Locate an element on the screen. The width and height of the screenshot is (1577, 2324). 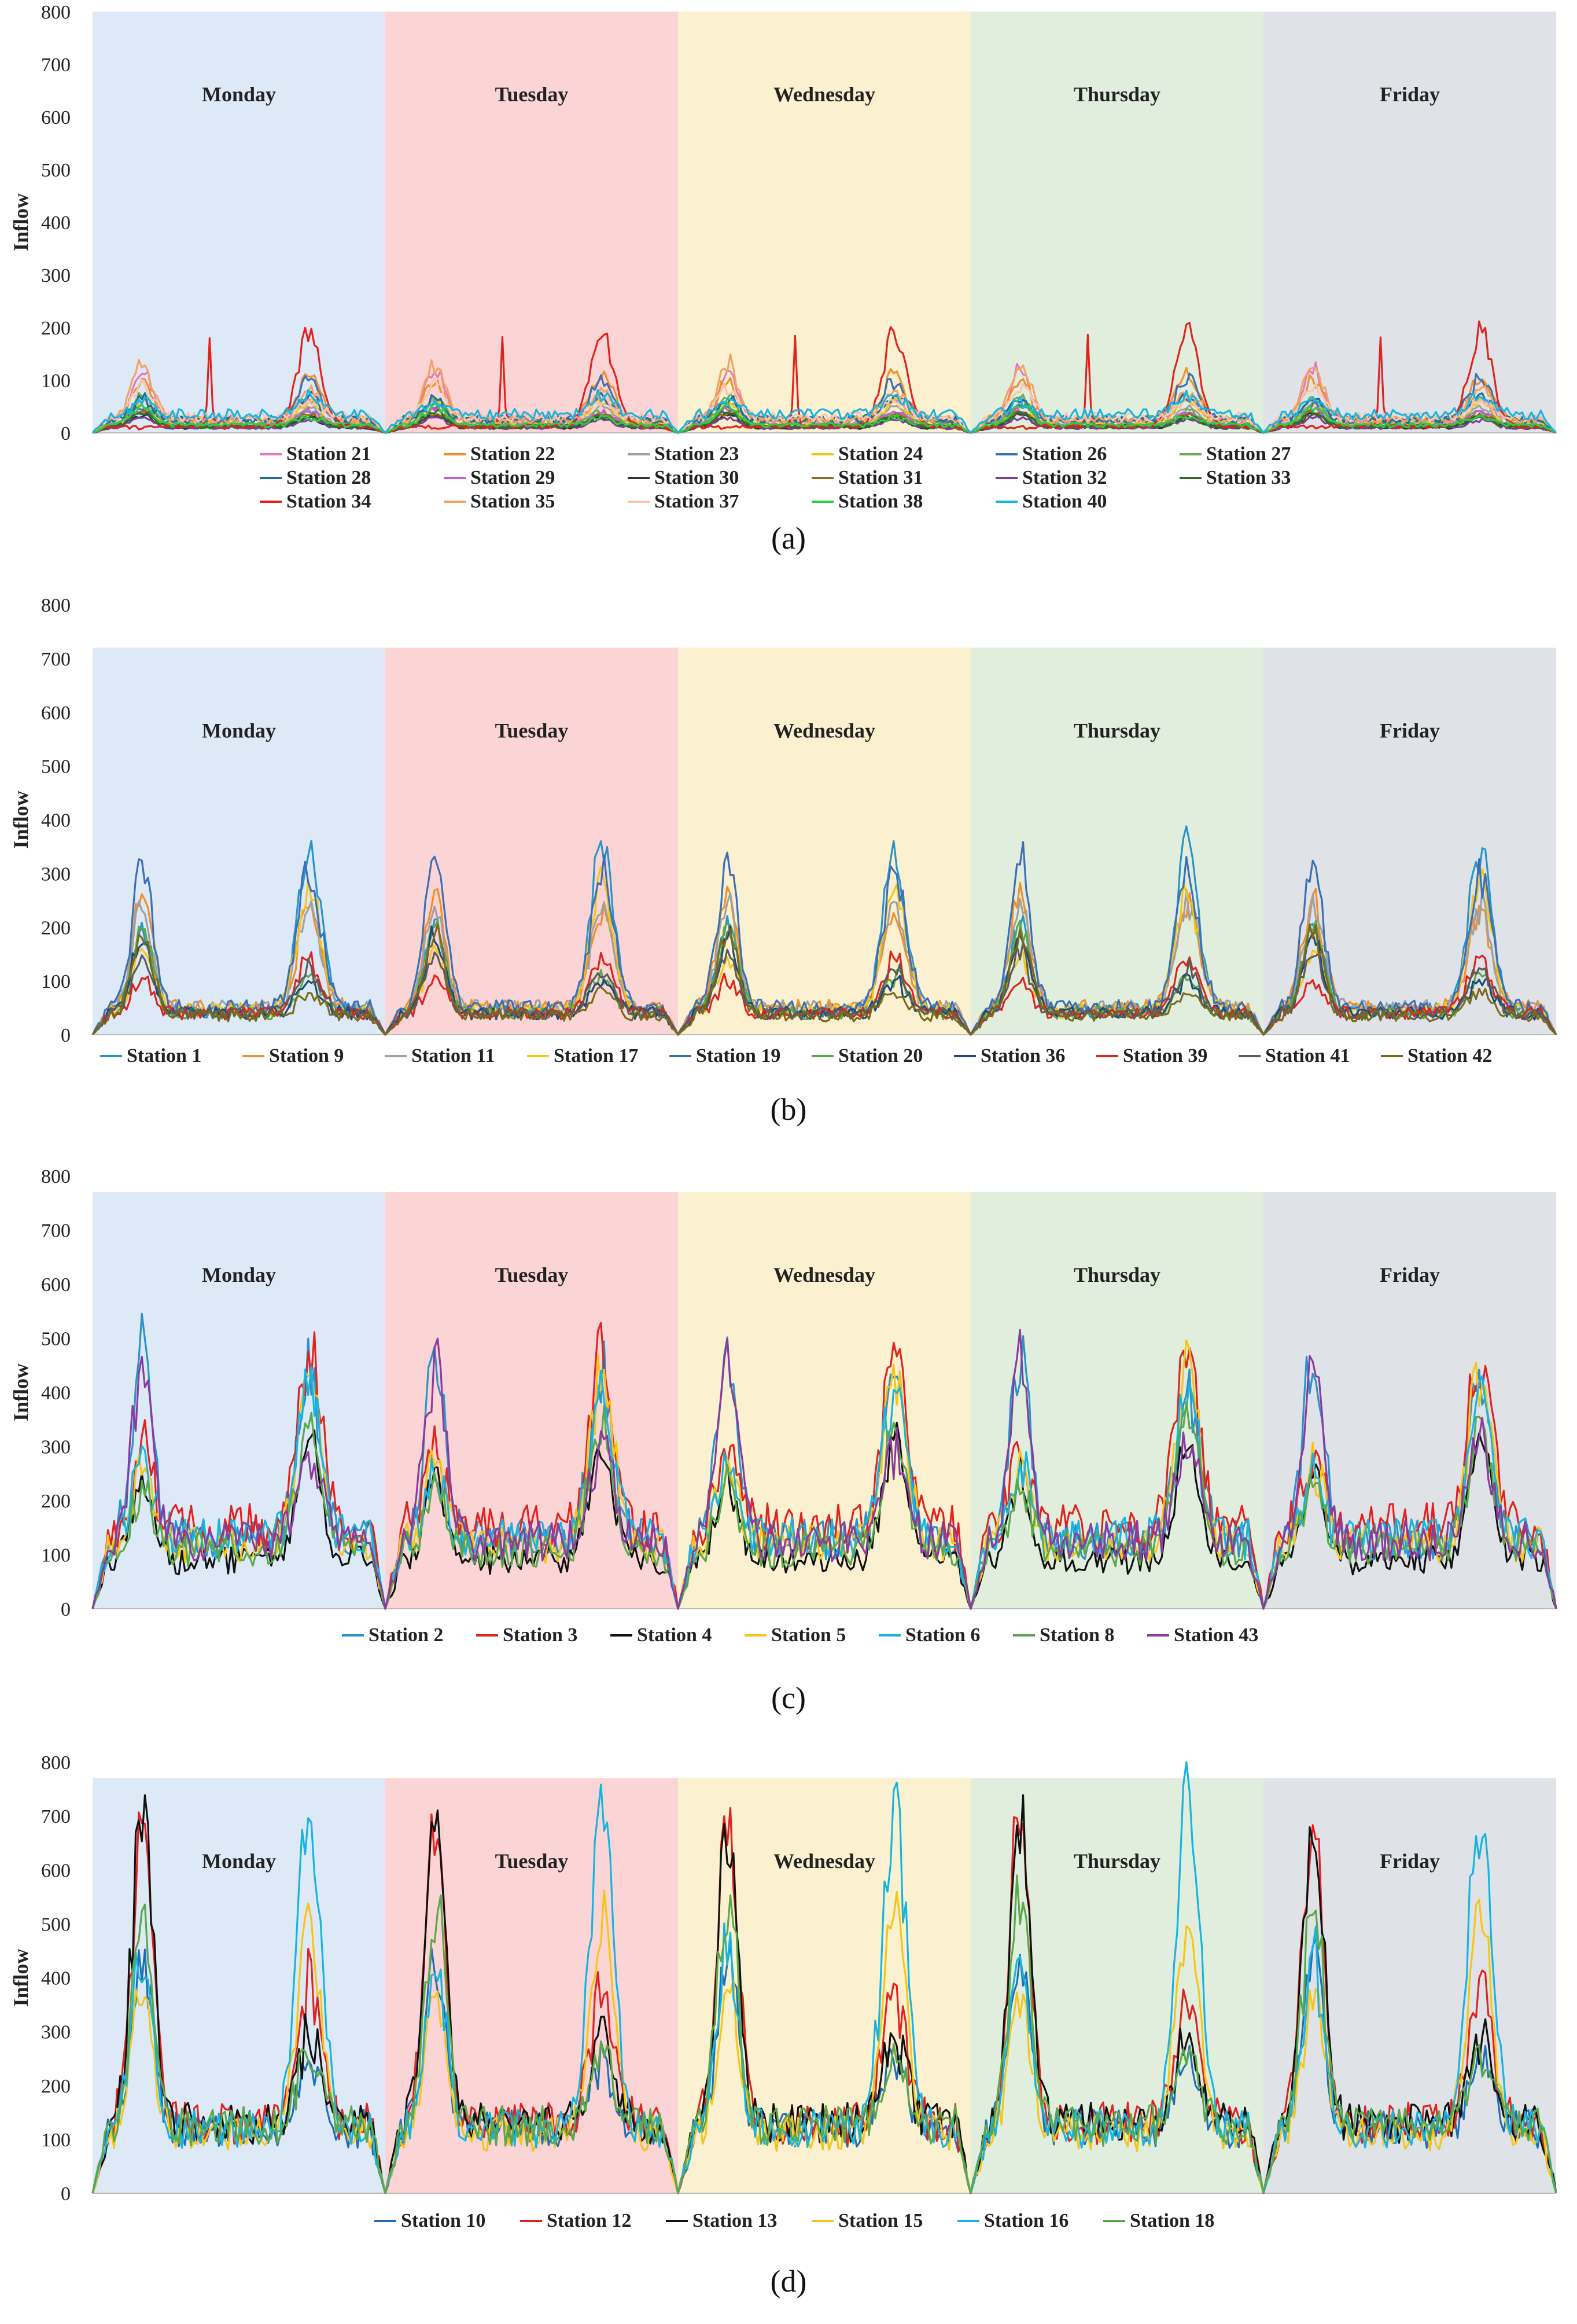
legend-label: Station 35 is located at coordinates (512, 502).